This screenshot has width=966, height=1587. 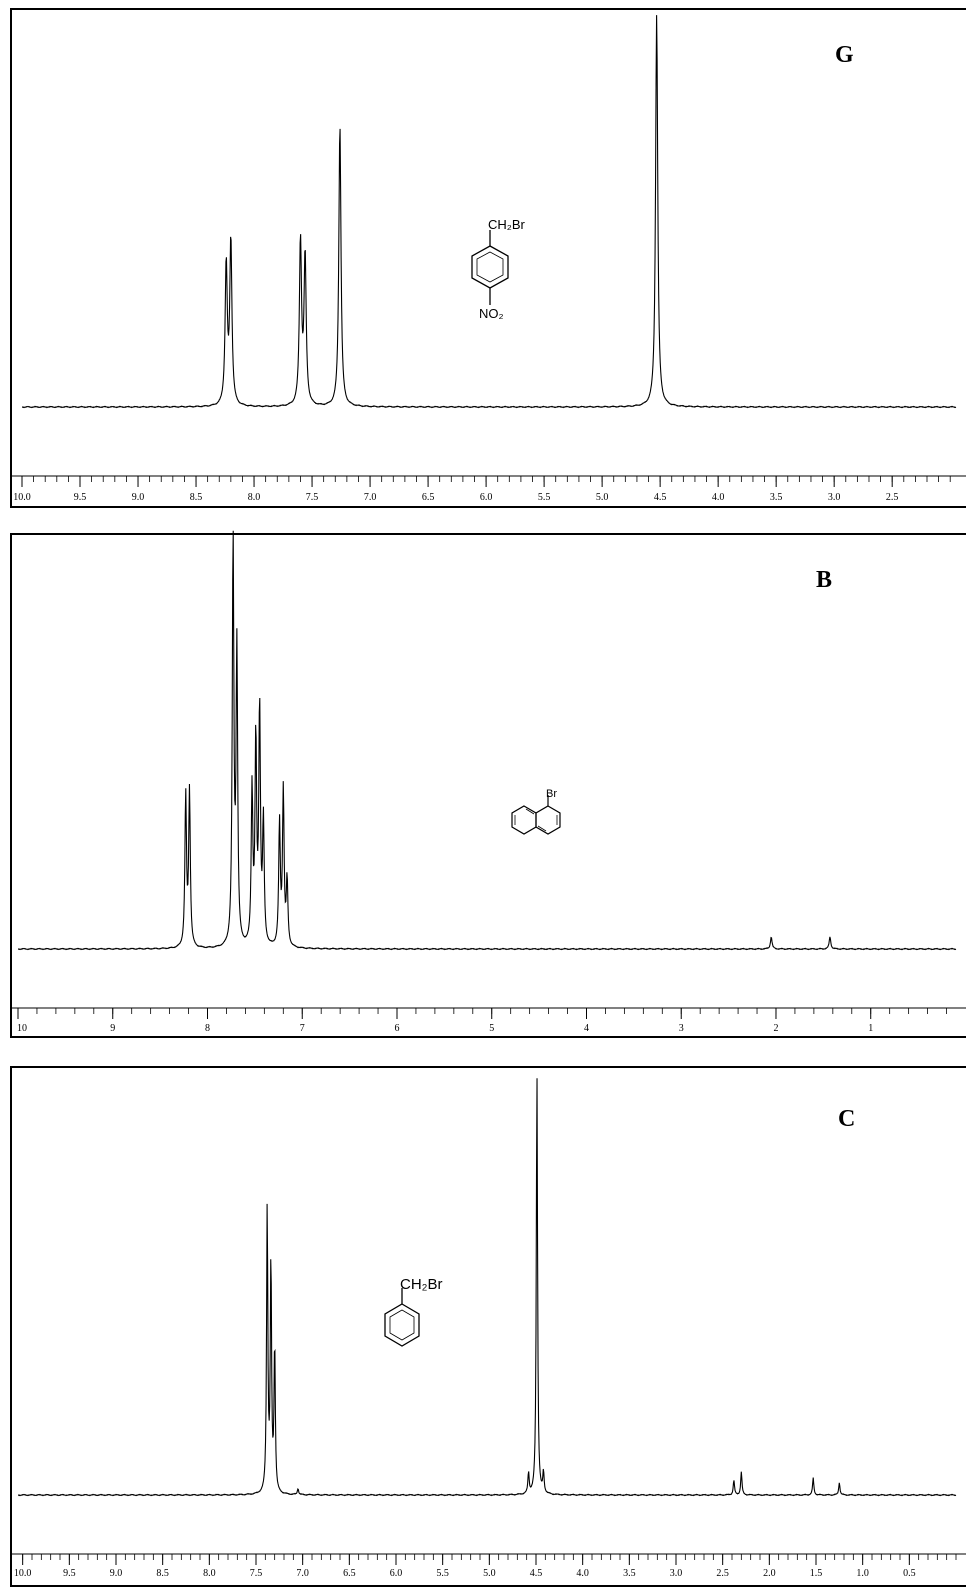 I want to click on panel-label: B, so click(x=824, y=580).